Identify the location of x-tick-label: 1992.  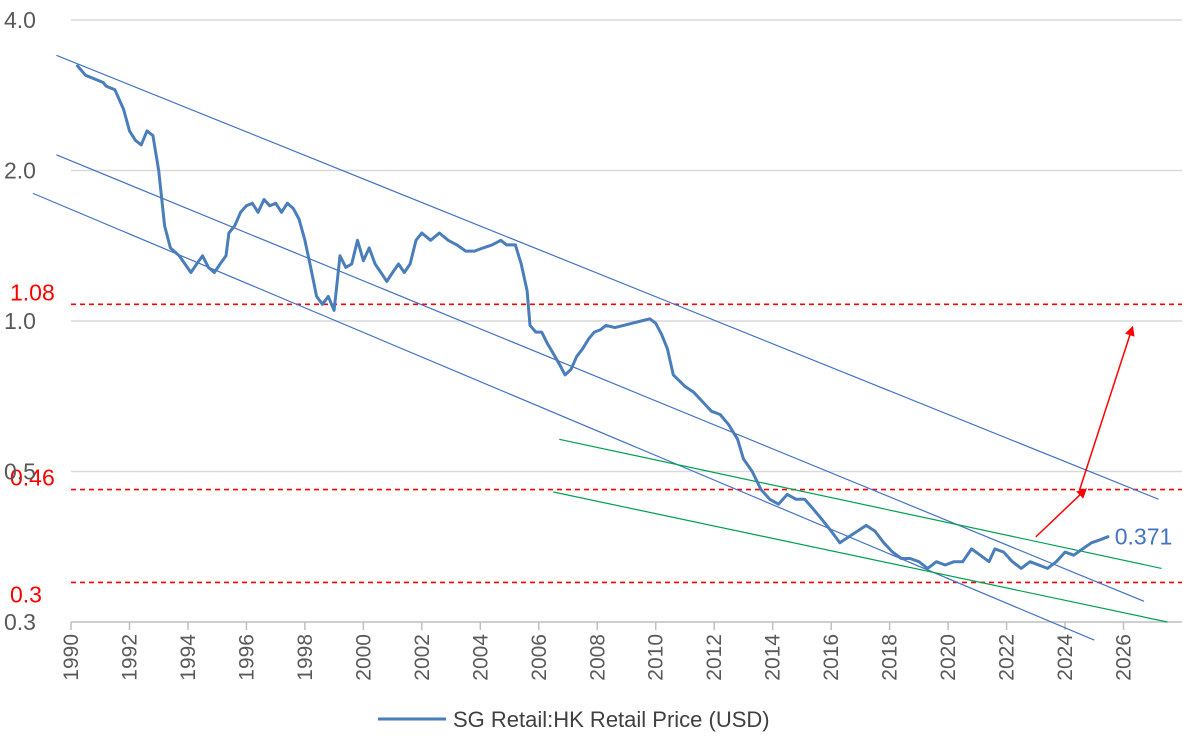
(129, 657).